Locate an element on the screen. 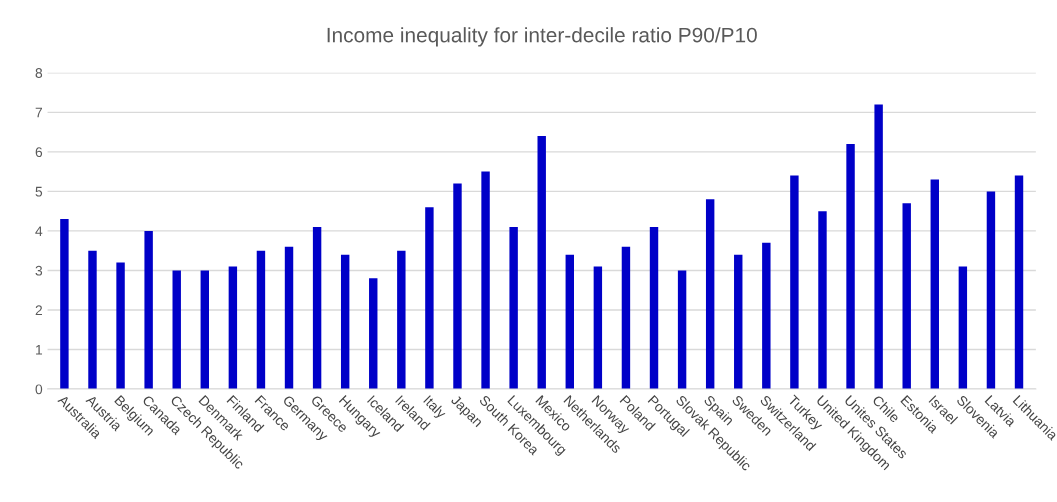 The image size is (1057, 502). y-tick-label: 7 is located at coordinates (39, 112).